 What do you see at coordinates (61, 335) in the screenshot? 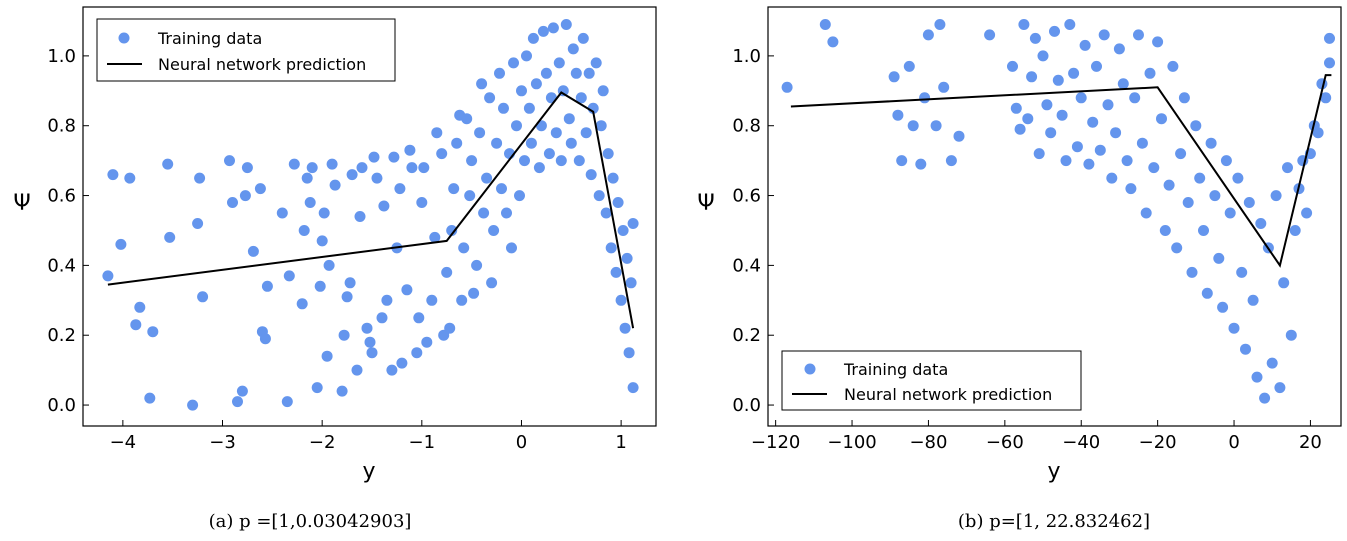
I see `y-tick-label: 0.2` at bounding box center [61, 335].